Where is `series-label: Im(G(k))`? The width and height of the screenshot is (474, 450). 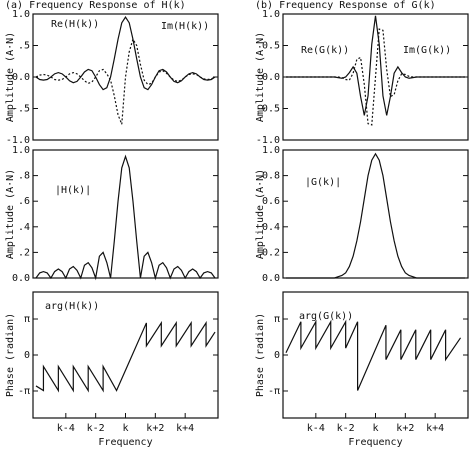
series-label: Im(G(k)) is located at coordinates (427, 50).